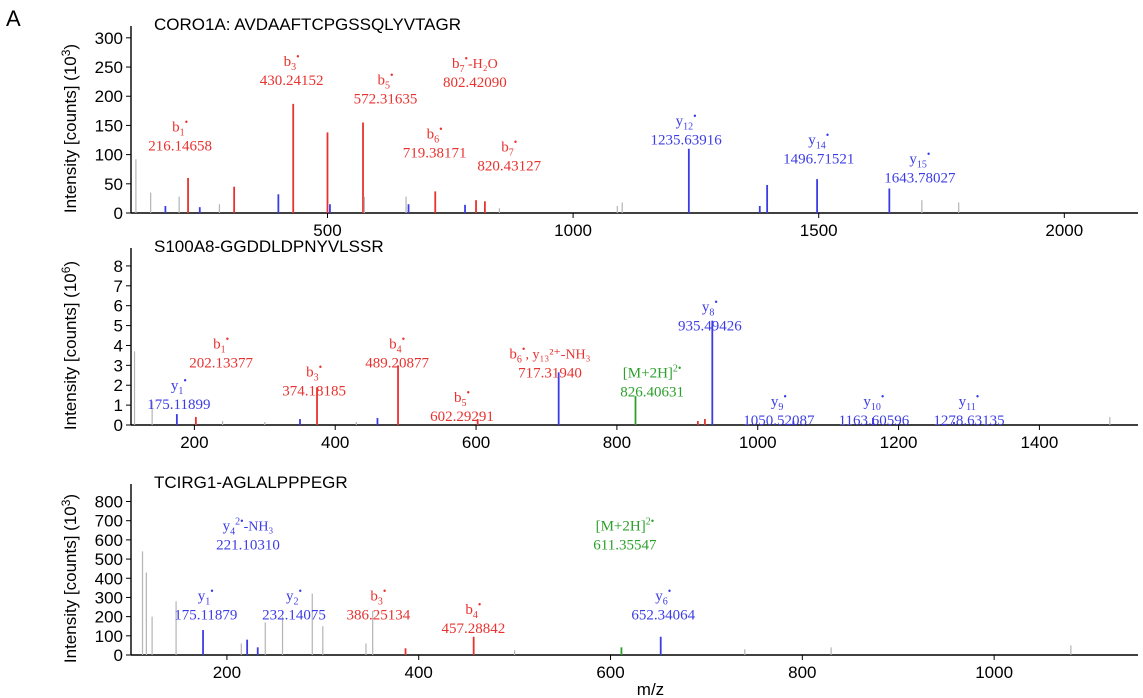 The width and height of the screenshot is (1143, 698). What do you see at coordinates (922, 164) in the screenshot?
I see `ion-index: 15` at bounding box center [922, 164].